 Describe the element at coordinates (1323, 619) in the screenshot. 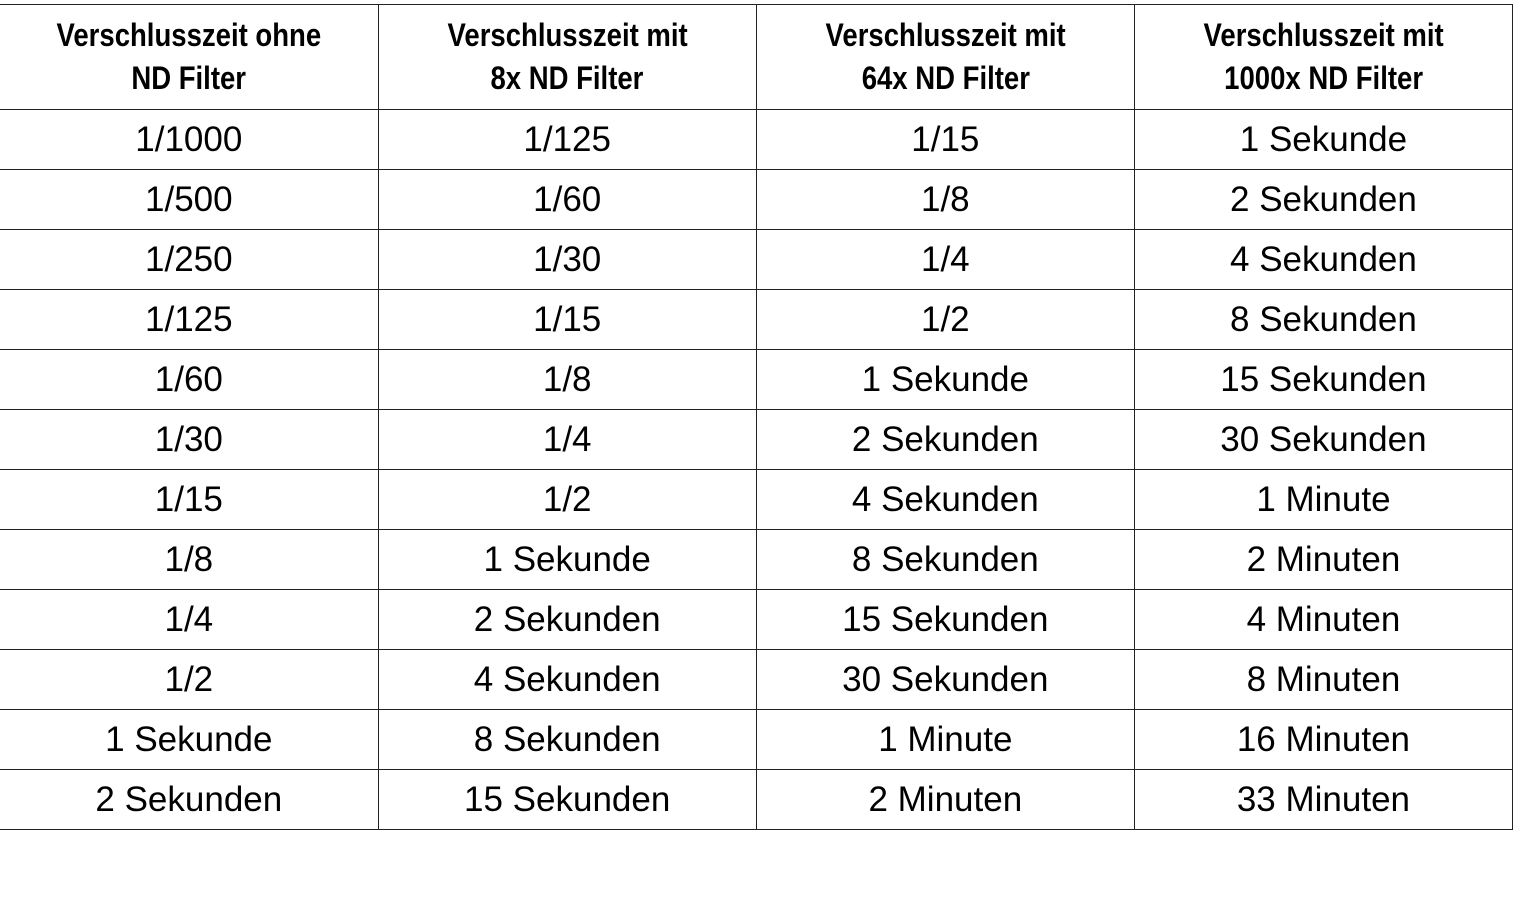

I see `table-cell: 4 Minuten` at that location.